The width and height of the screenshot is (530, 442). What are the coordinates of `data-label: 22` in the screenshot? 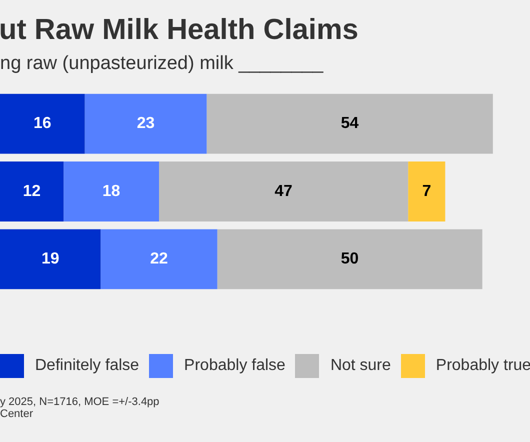 It's located at (159, 259).